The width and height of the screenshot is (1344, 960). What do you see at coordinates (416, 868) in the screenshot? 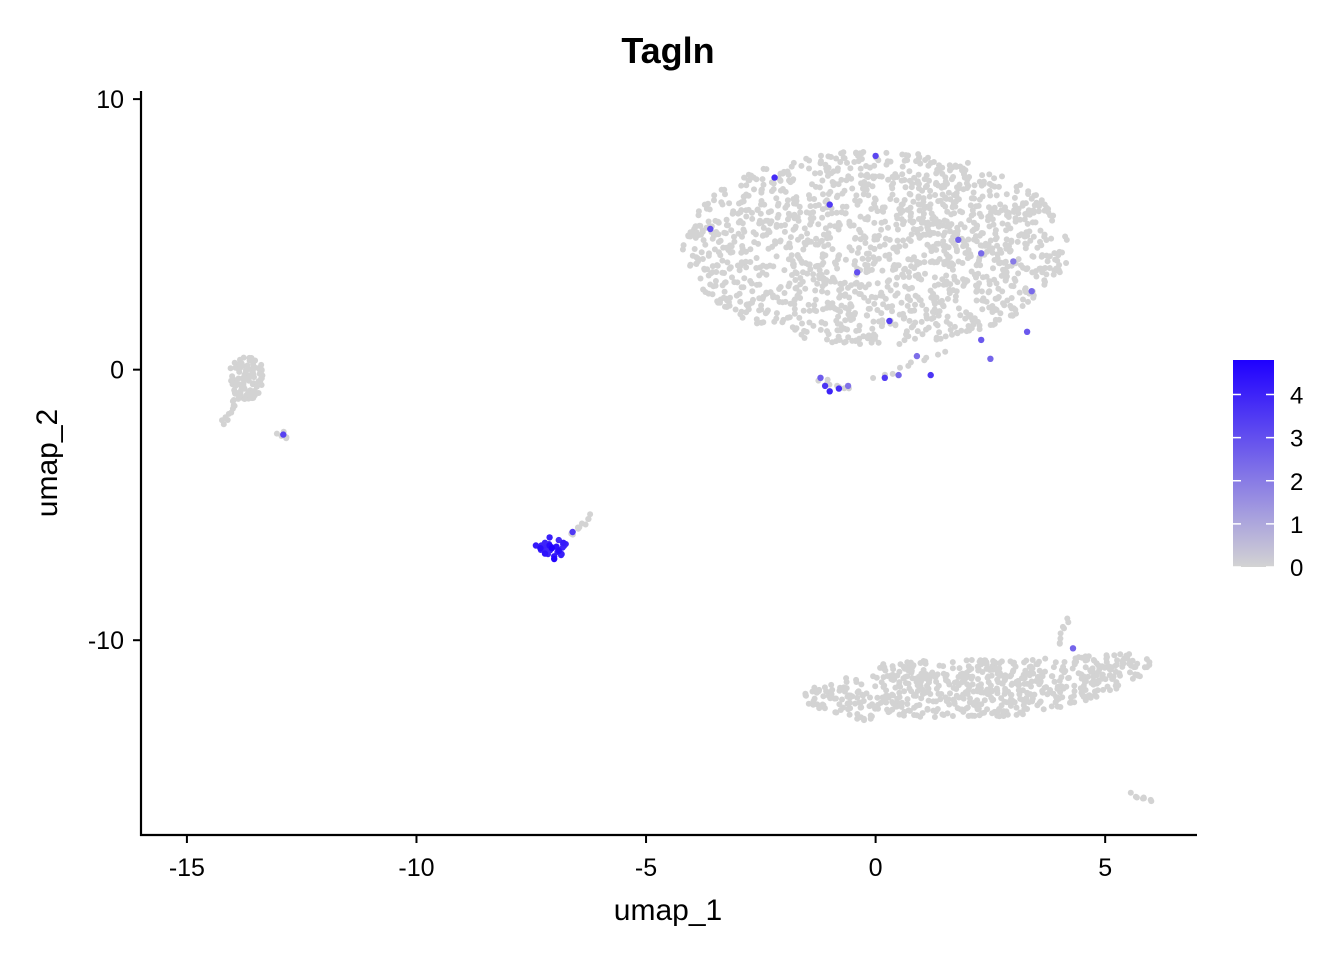
I see `x-tick-label: -10` at bounding box center [416, 868].